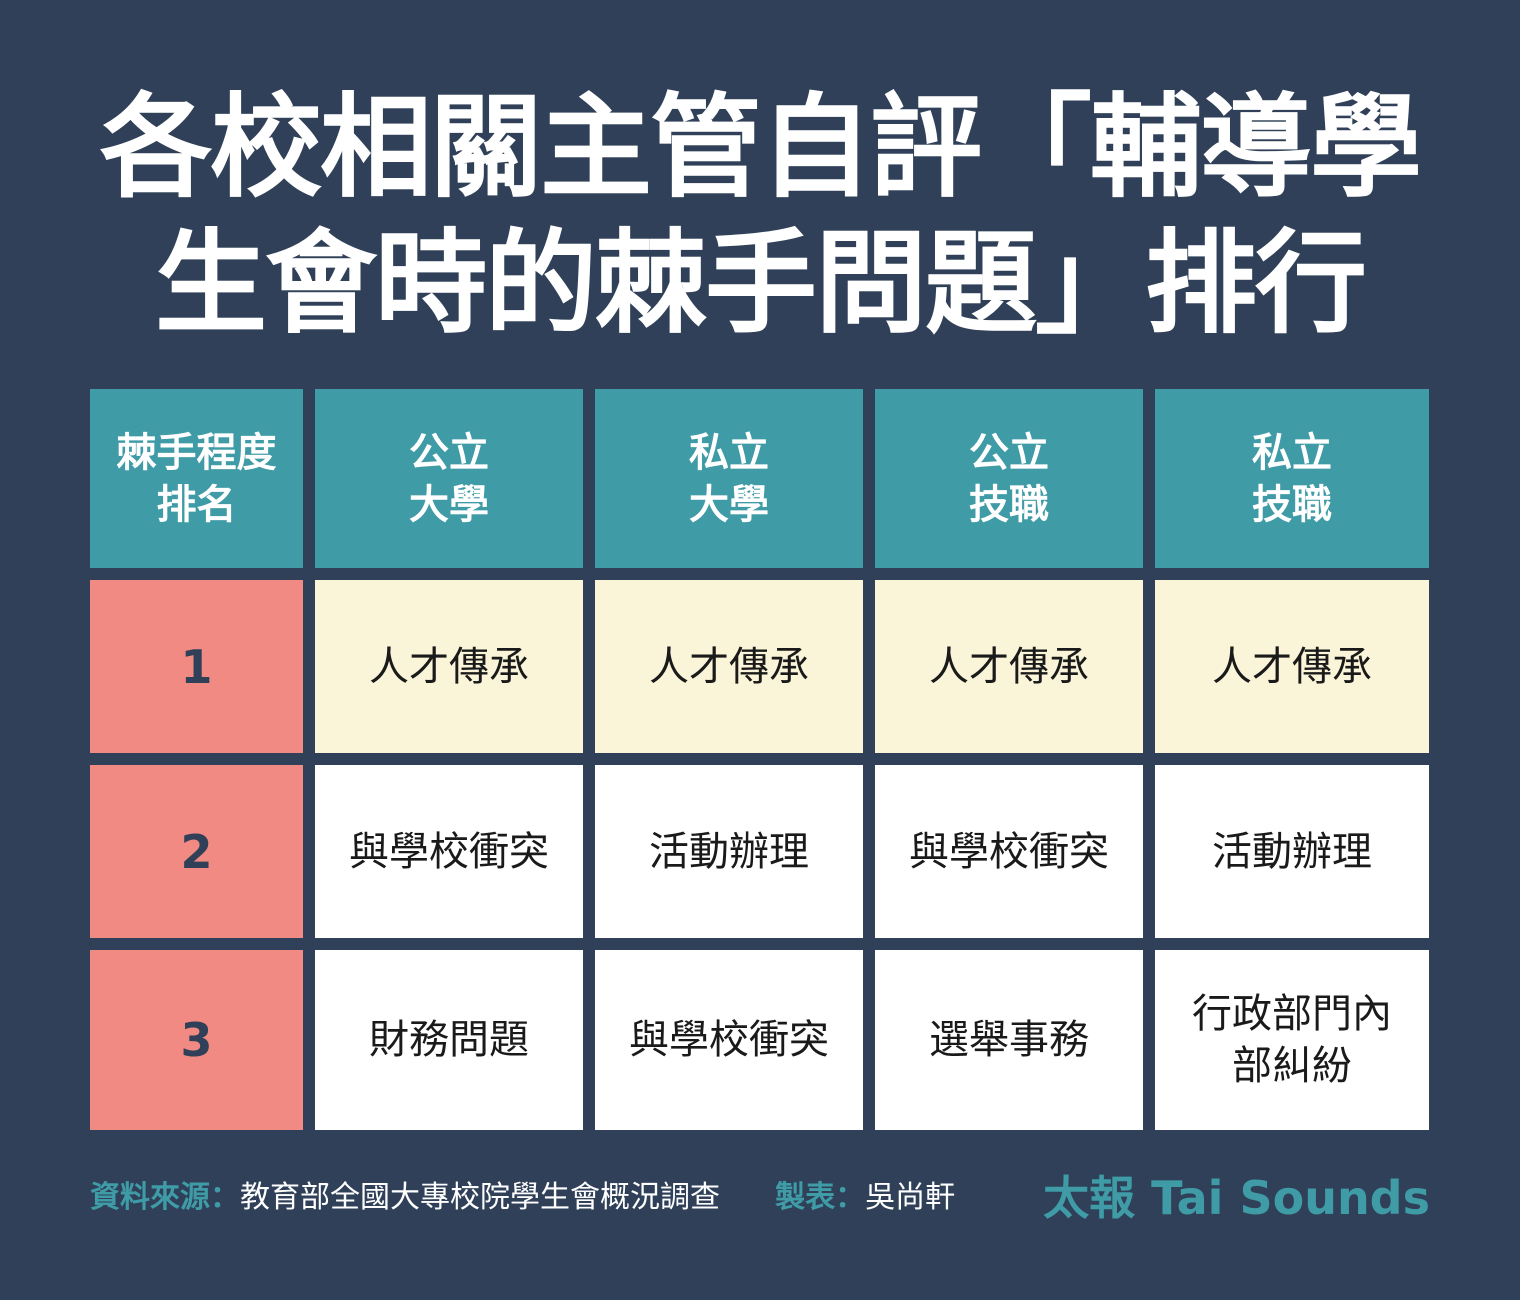  What do you see at coordinates (196, 452) in the screenshot?
I see `cell-text-line: 棘手程度` at bounding box center [196, 452].